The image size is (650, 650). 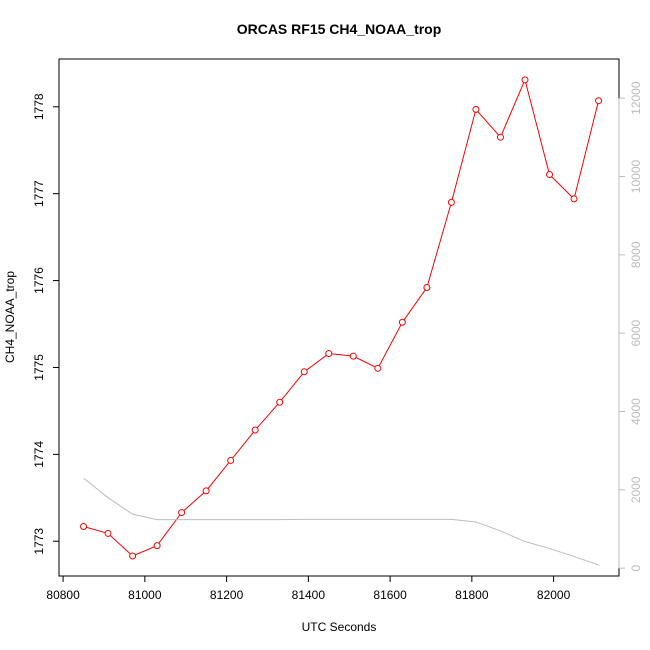 I want to click on x-tick-label-3: 81400, so click(x=309, y=595).